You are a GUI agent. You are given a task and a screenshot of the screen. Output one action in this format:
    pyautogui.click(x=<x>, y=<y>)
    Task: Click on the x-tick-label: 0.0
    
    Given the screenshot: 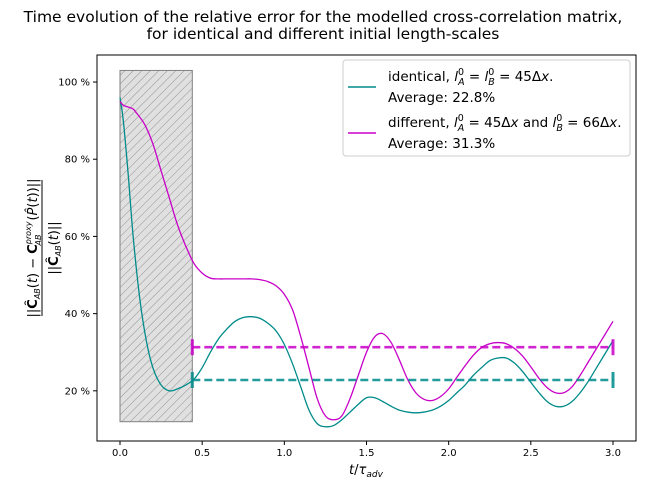 What is the action you would take?
    pyautogui.click(x=120, y=453)
    